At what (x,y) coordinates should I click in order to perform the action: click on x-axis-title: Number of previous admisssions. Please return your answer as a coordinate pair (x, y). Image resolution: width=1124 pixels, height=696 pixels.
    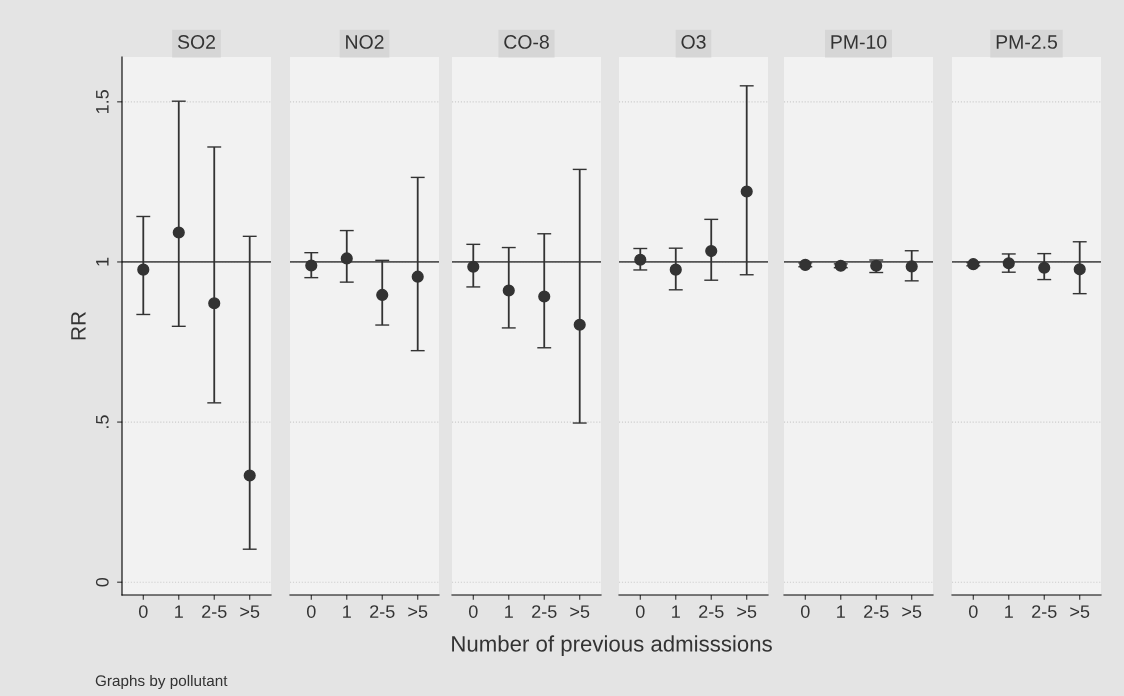
    Looking at the image, I should click on (612, 646).